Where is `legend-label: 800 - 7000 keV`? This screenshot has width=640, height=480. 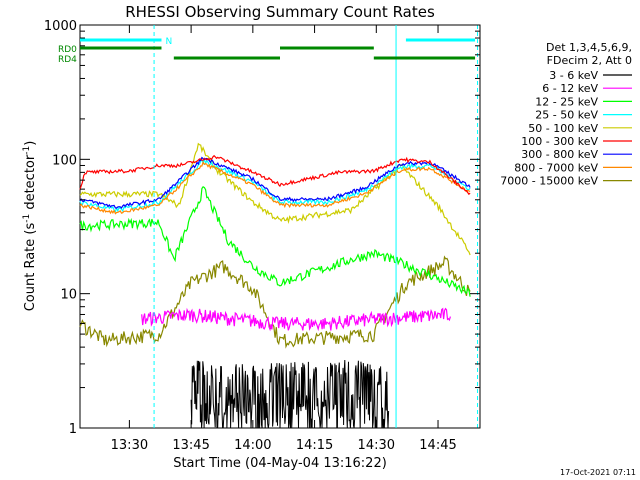 legend-label: 800 - 7000 keV is located at coordinates (556, 167).